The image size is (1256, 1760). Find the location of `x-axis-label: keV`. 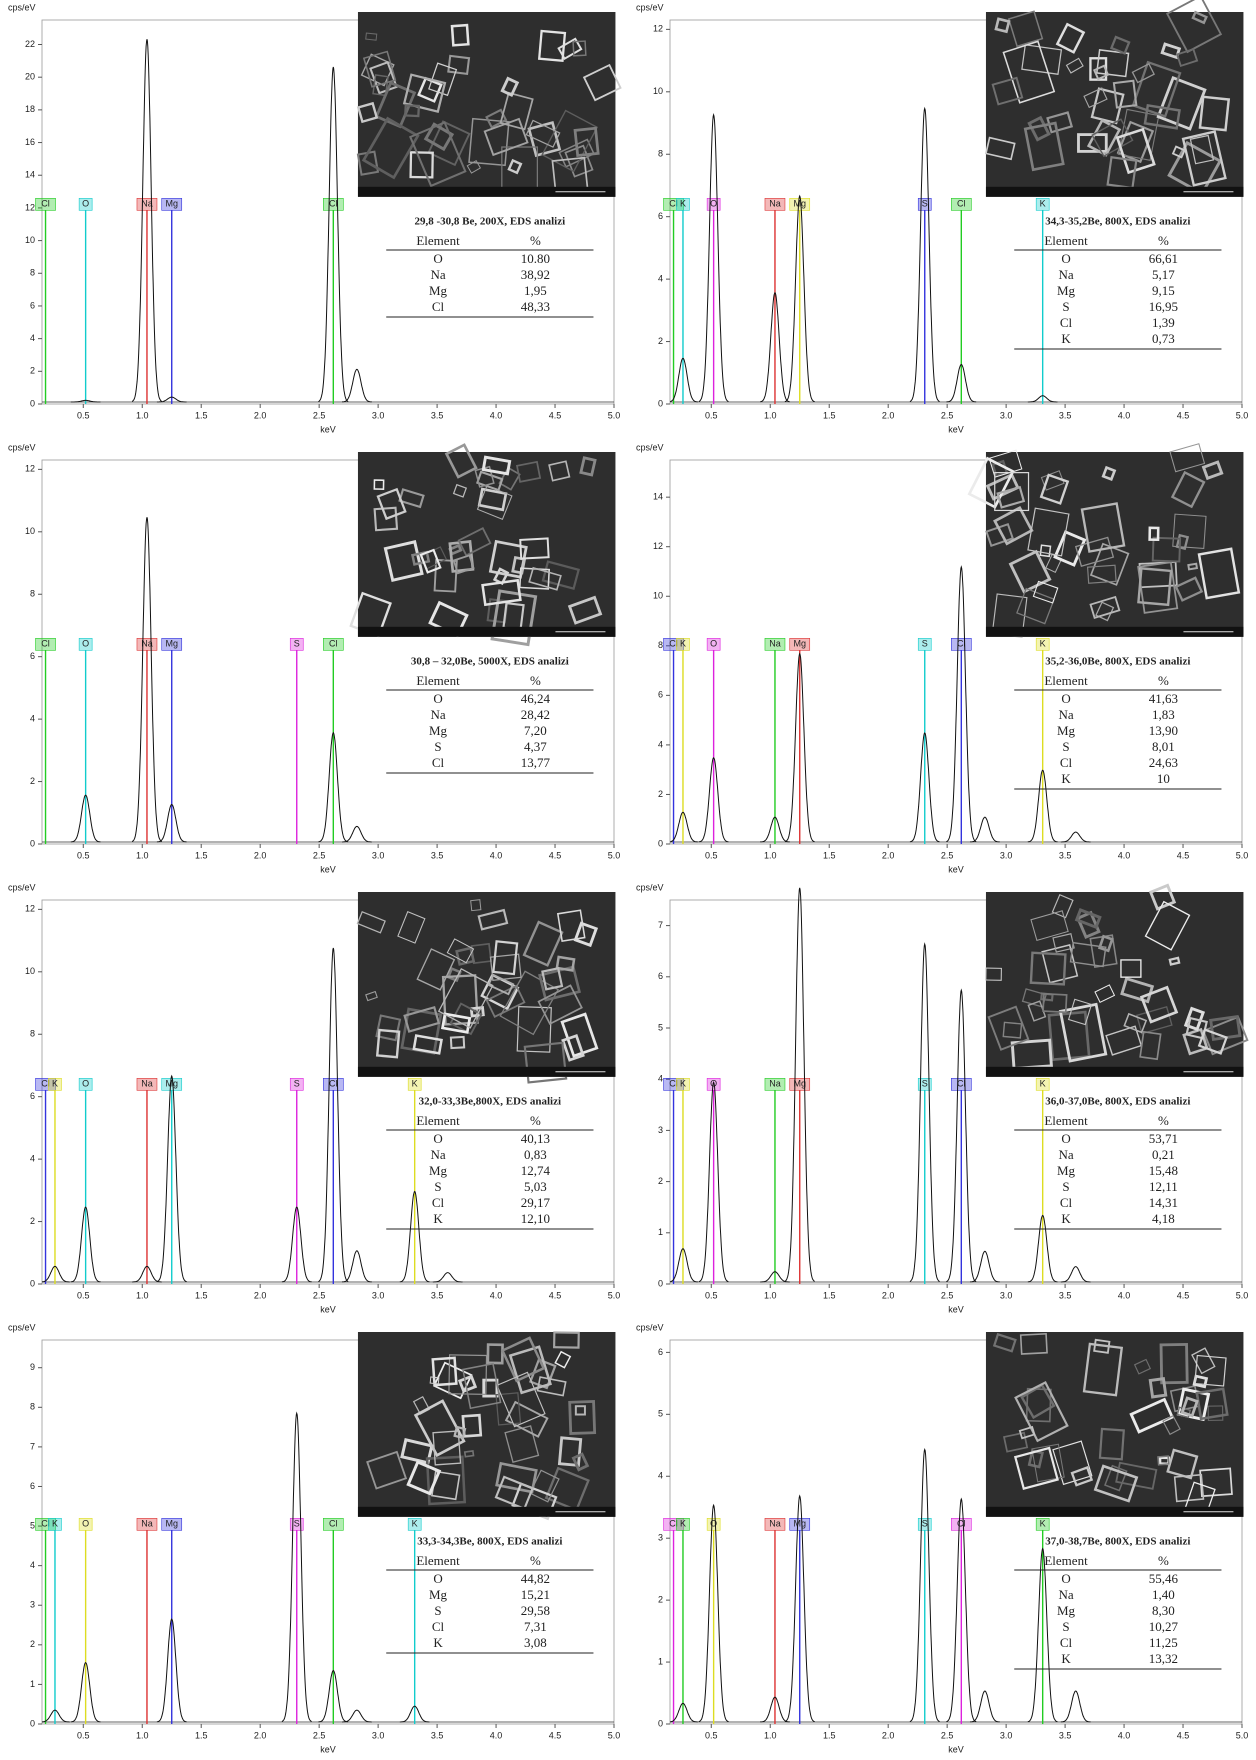

x-axis-label: keV is located at coordinates (956, 429).